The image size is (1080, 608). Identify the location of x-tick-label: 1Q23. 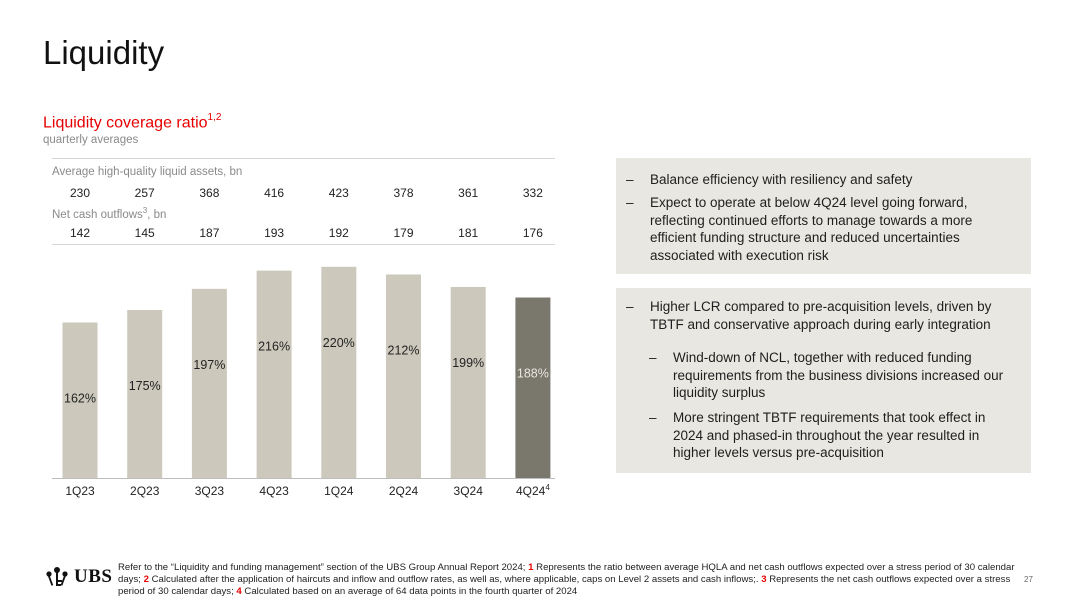
(80, 491).